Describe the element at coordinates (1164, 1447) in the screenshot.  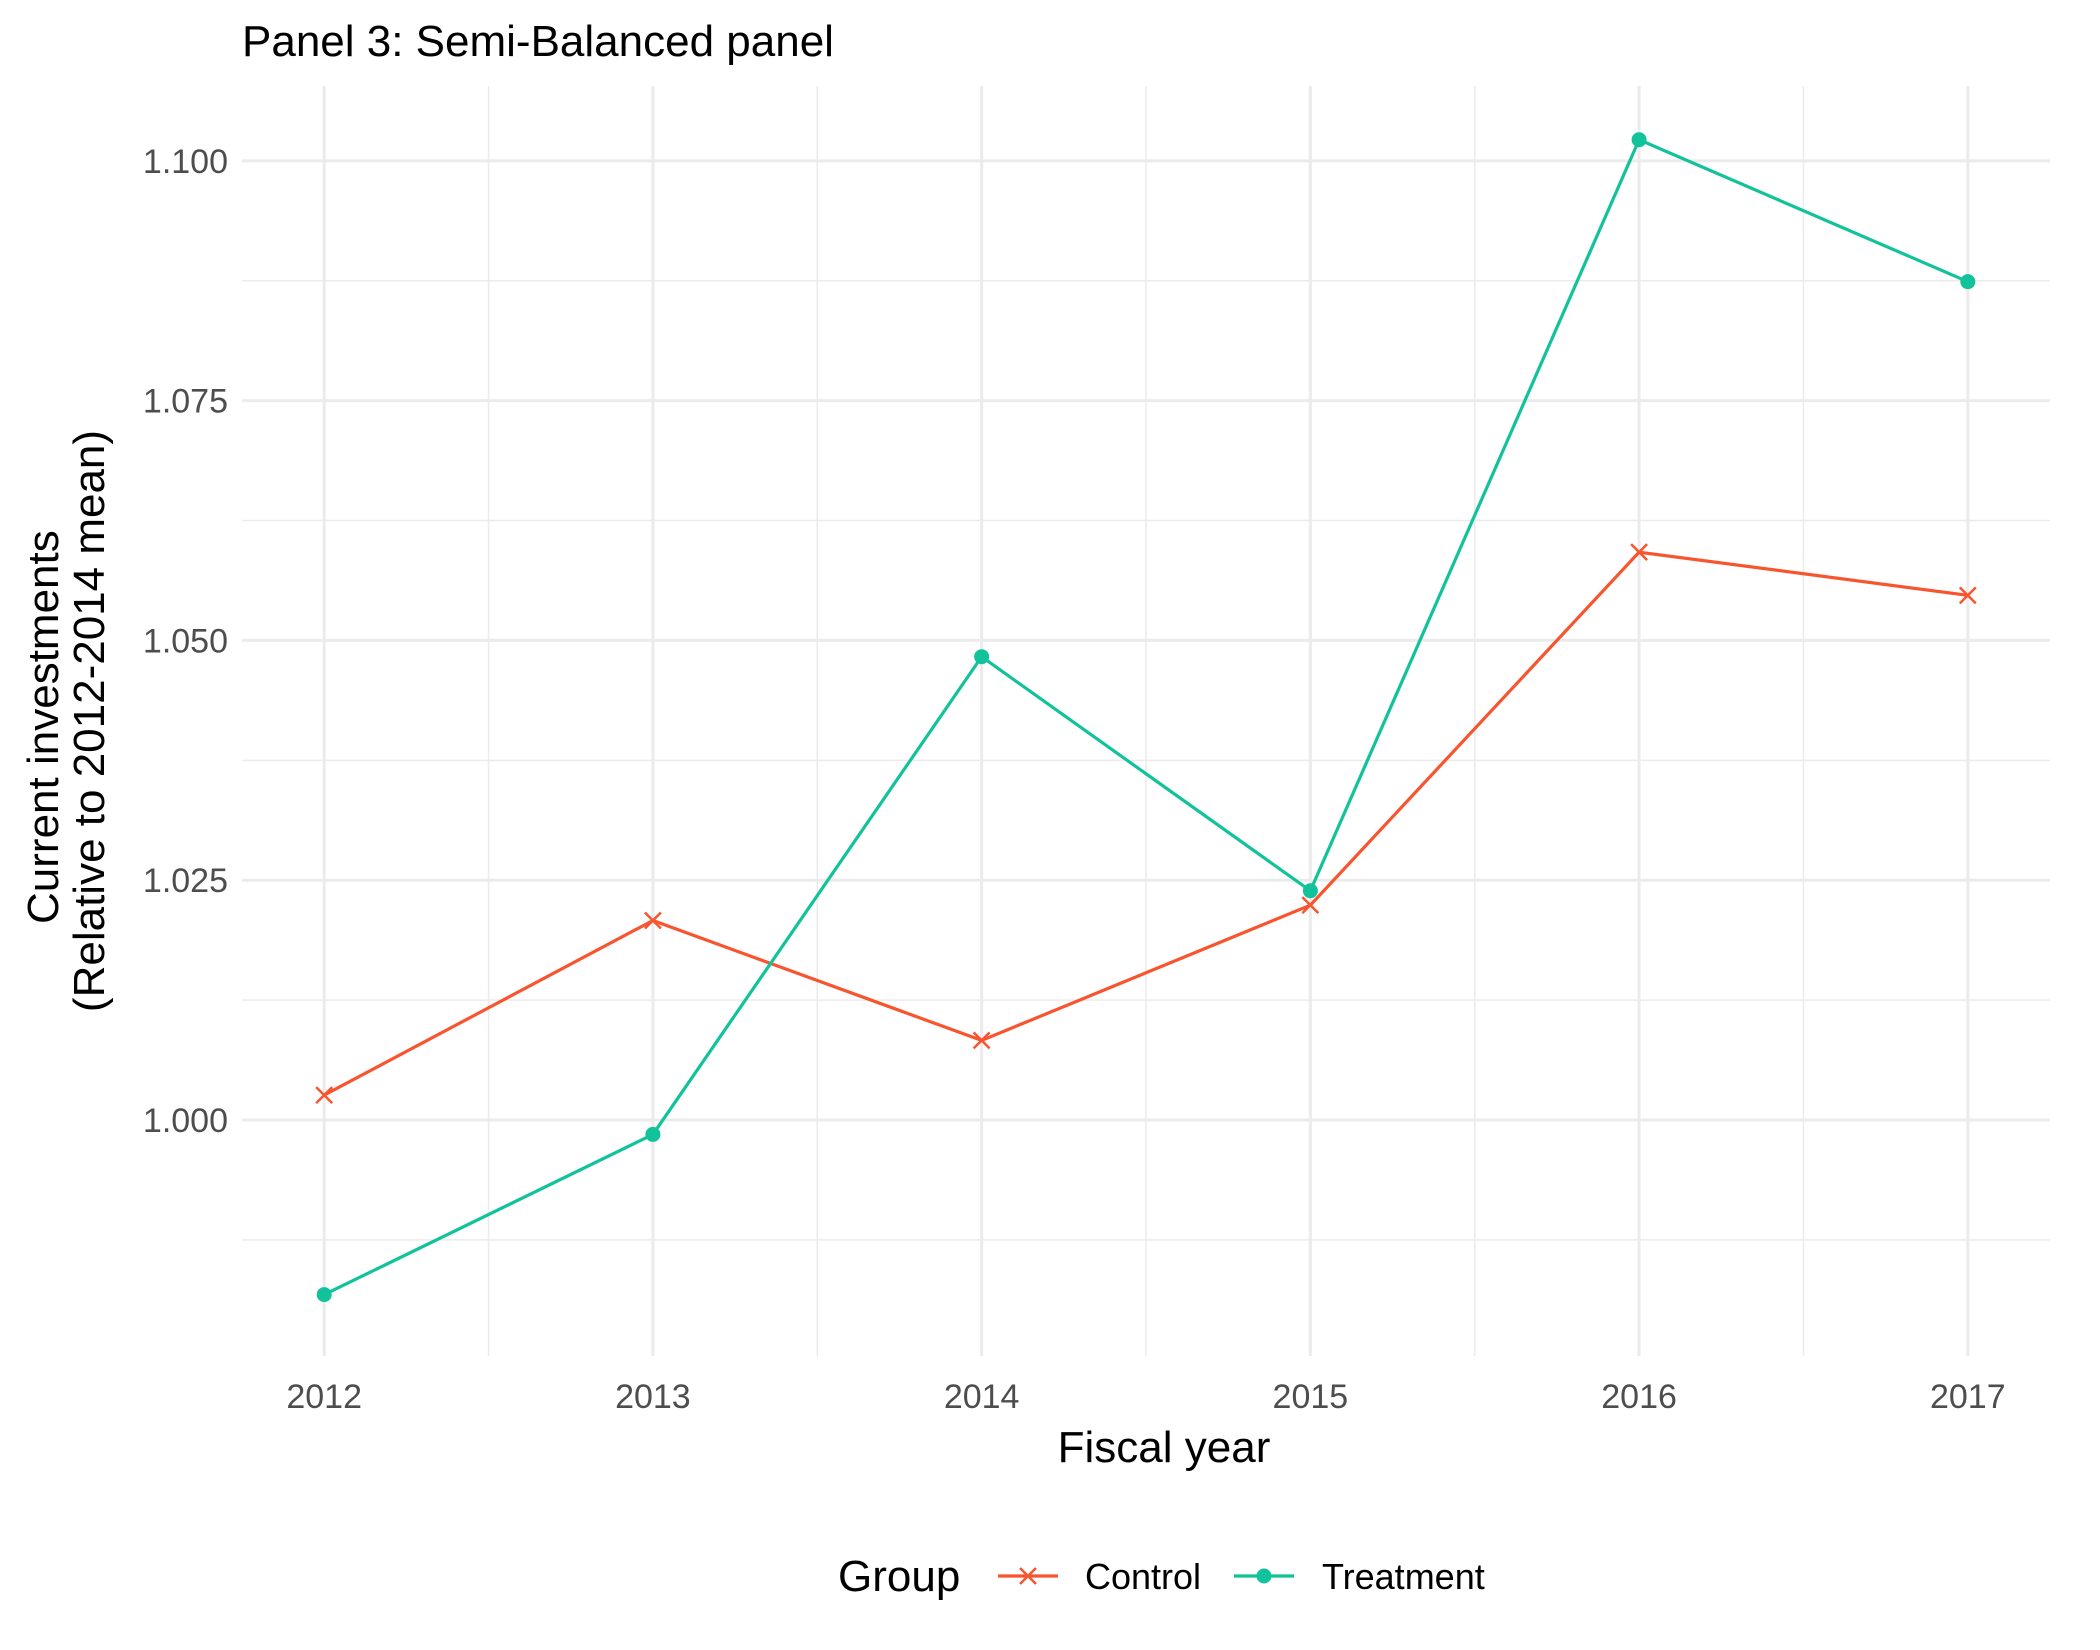
I see `x-axis-title: Fiscal year` at that location.